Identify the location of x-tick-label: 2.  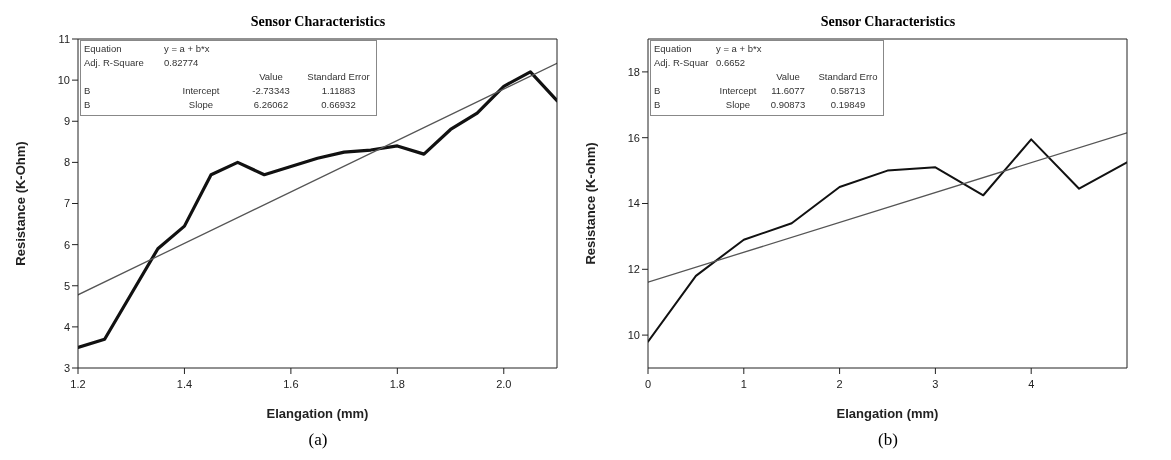
(839, 384).